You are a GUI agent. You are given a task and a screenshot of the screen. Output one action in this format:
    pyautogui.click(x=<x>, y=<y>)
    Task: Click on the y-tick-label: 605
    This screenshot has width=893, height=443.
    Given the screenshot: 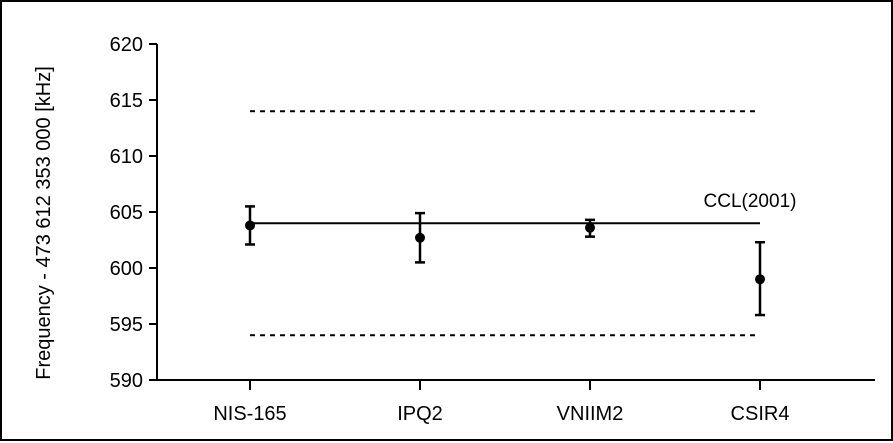 What is the action you would take?
    pyautogui.click(x=126, y=213)
    